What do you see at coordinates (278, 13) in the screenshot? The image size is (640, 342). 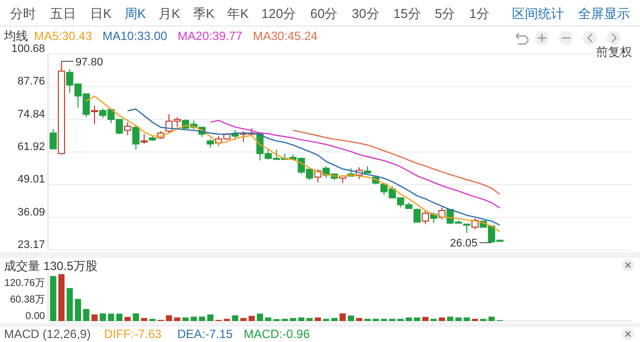 I see `text: 120分` at bounding box center [278, 13].